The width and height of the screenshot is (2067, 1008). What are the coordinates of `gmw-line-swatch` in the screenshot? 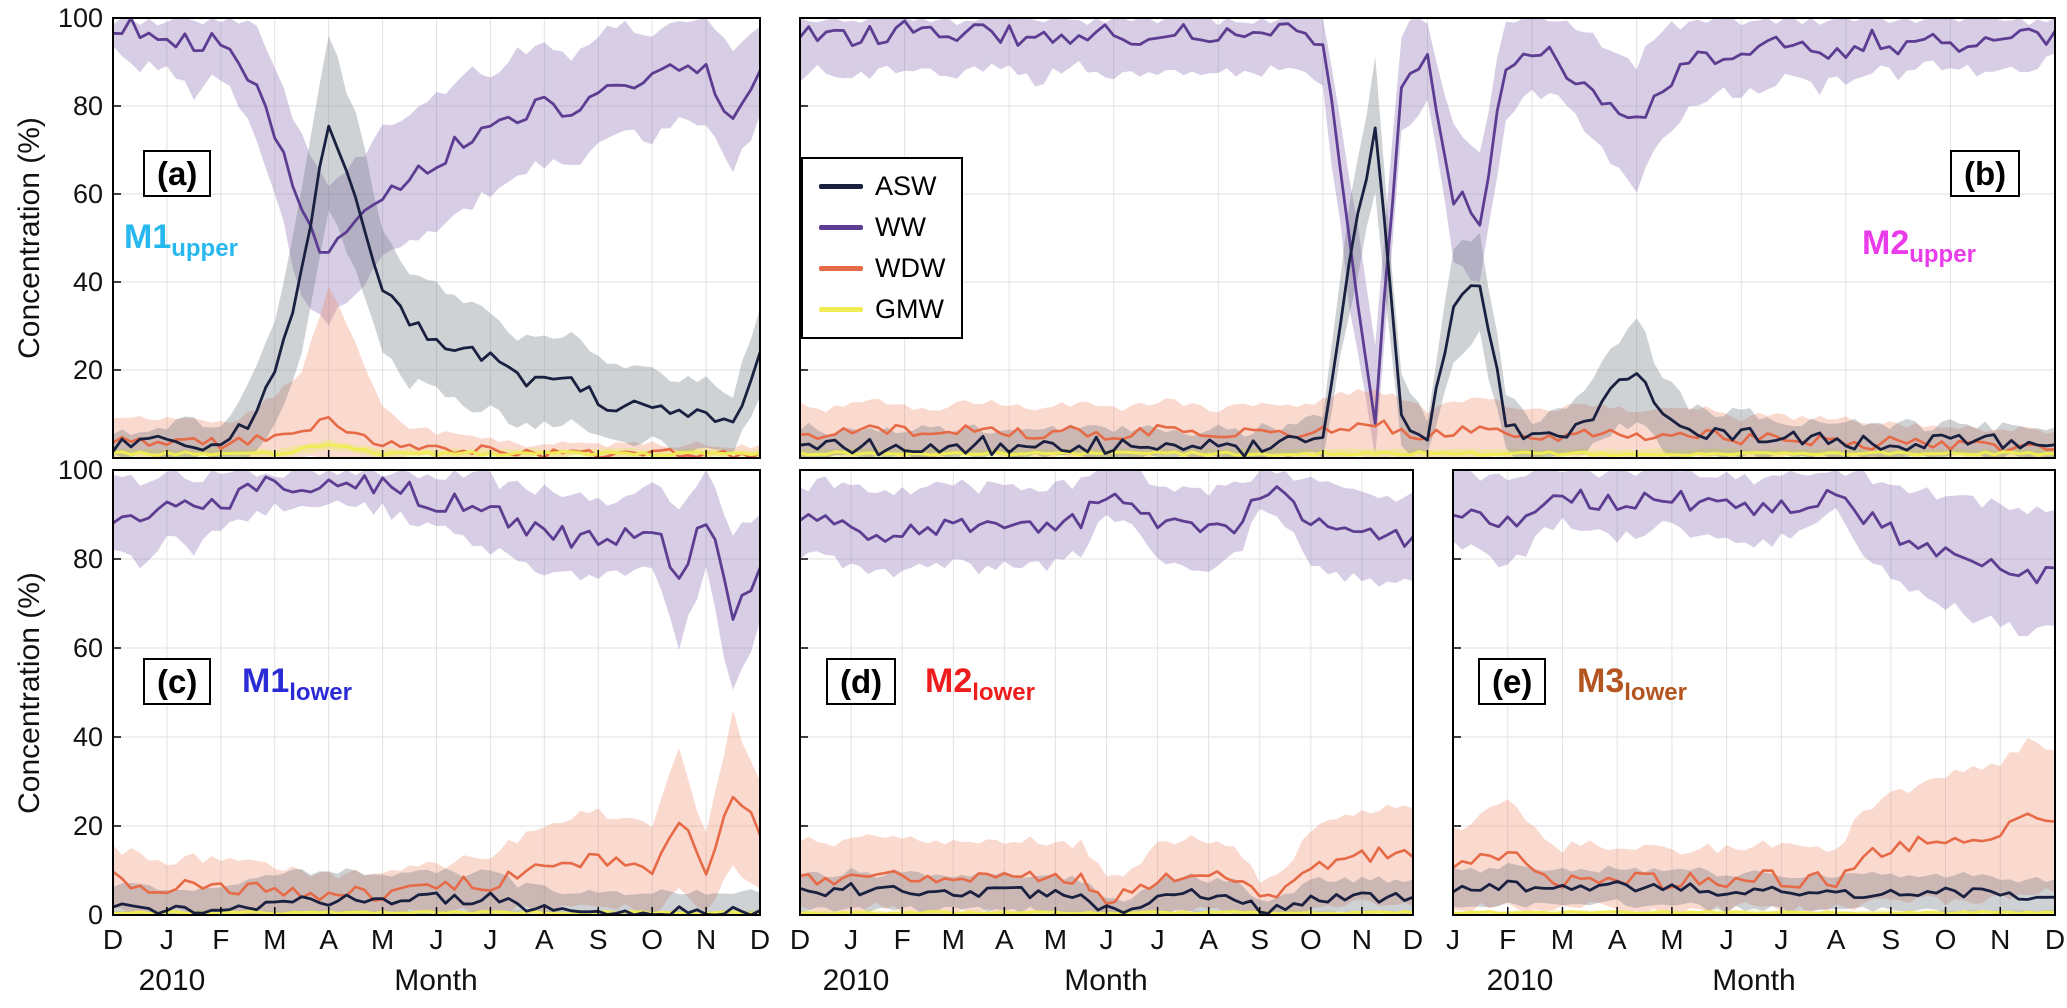 It's located at (841, 309).